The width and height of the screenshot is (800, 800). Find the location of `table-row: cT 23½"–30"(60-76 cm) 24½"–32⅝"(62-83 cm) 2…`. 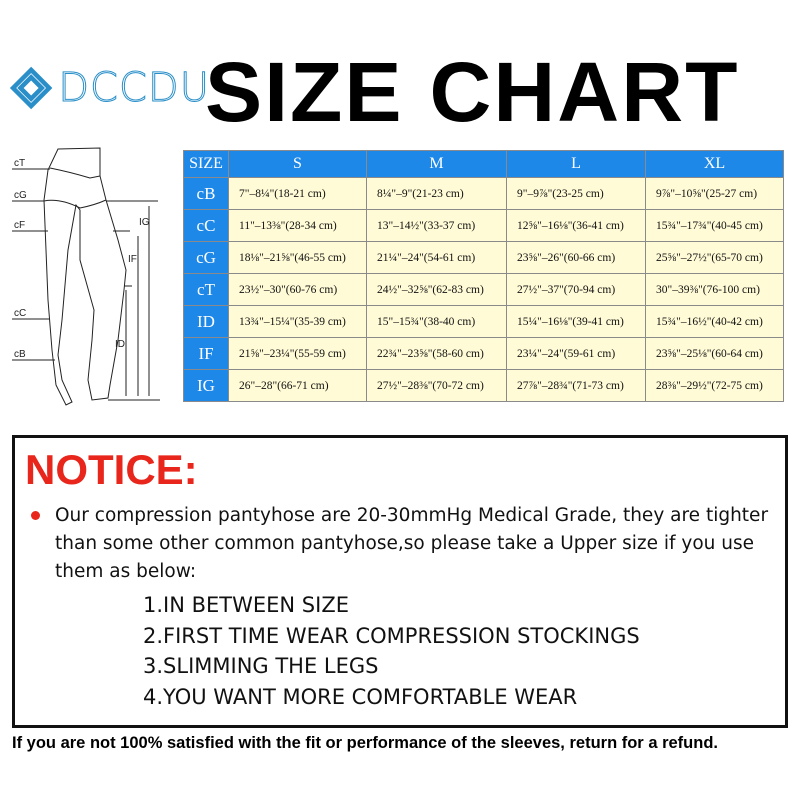

table-row: cT 23½"–30"(60-76 cm) 24½"–32⅝"(62-83 cm) 2… is located at coordinates (483, 289).